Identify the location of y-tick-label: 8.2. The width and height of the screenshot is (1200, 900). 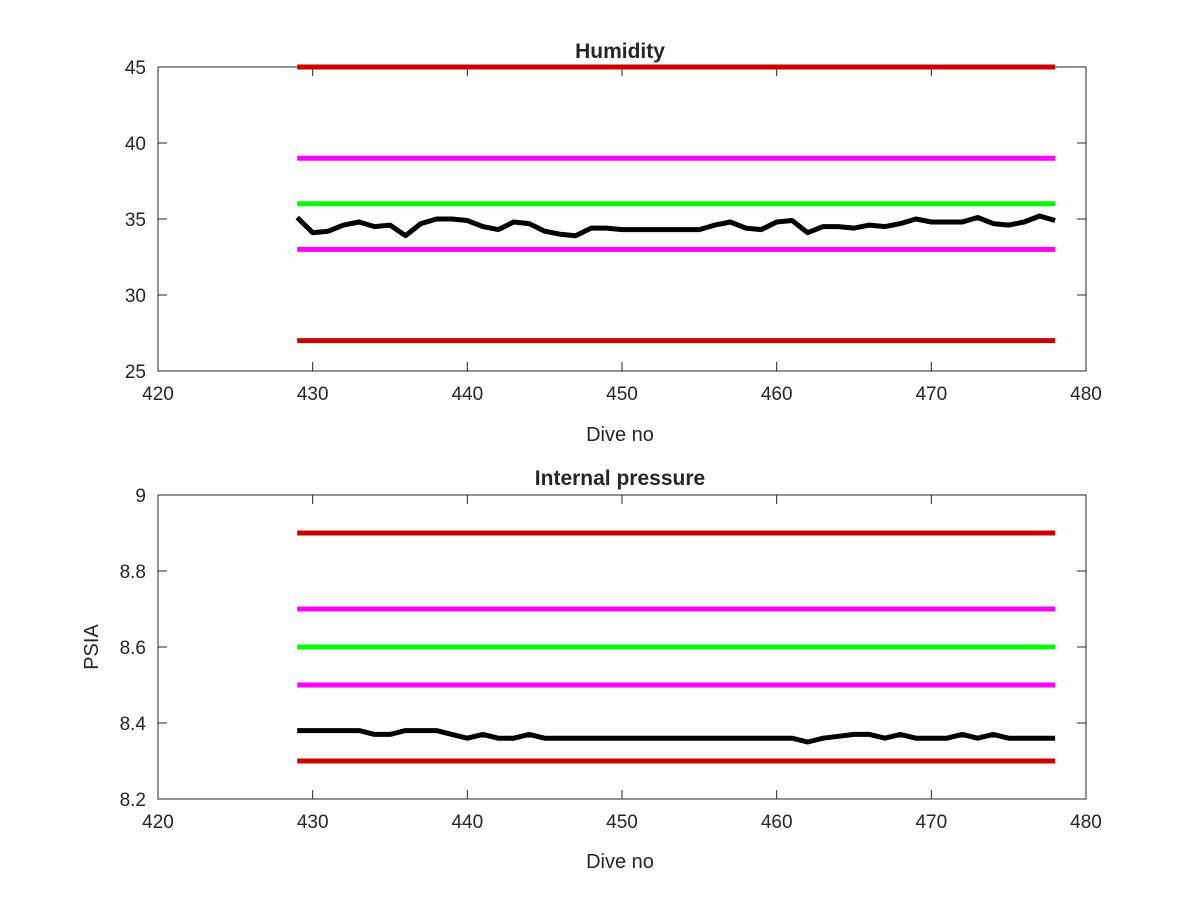
(133, 800).